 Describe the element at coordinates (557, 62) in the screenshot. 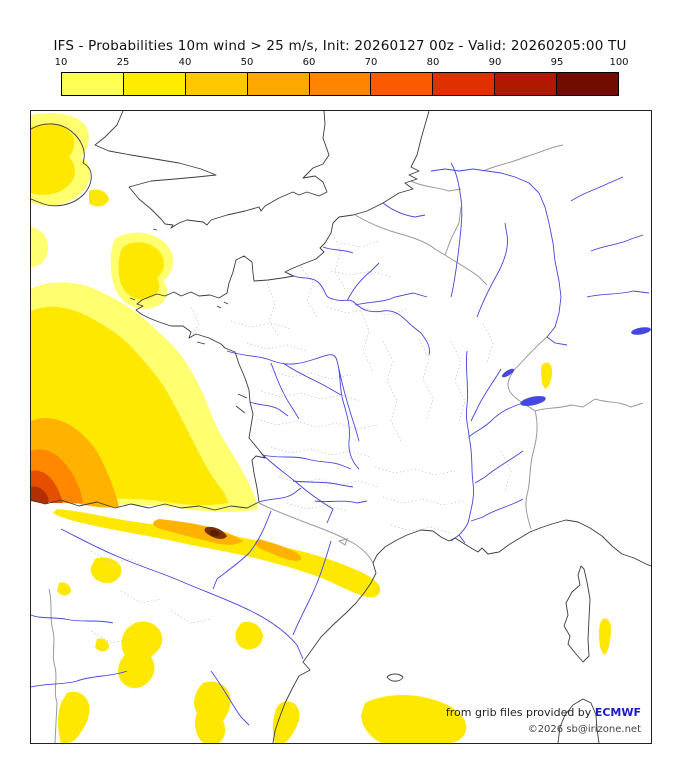

I see `colorbar-tick: 95` at that location.